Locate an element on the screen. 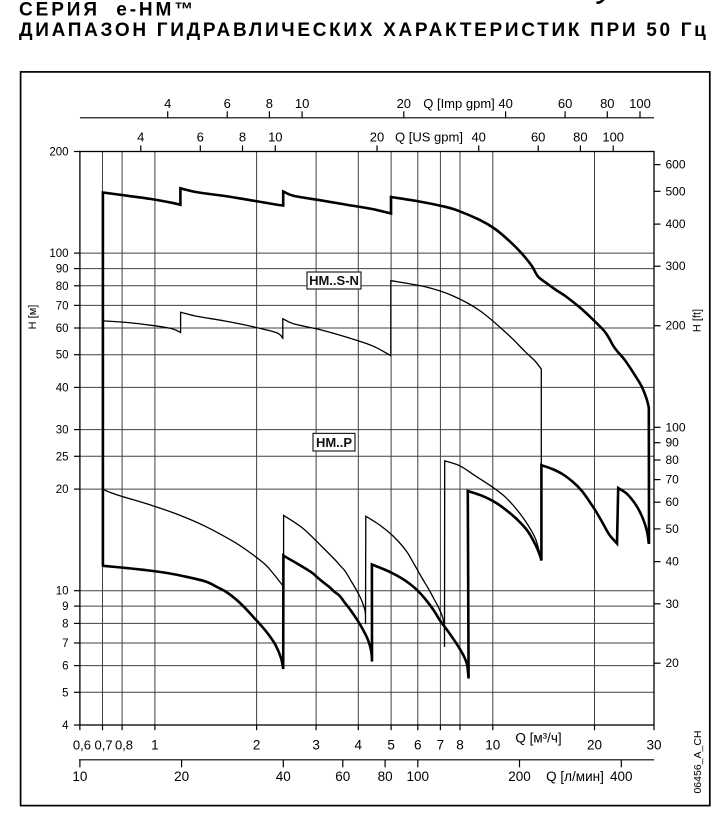 This screenshot has width=724, height=826. svg-text: Q [US gpm] is located at coordinates (429, 137).